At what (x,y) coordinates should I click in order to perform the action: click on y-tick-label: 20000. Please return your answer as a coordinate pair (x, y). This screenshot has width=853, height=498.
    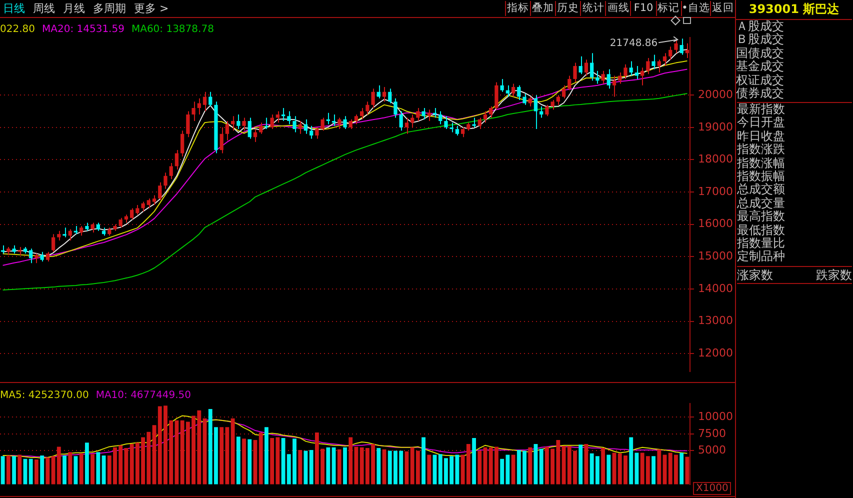
    Looking at the image, I should click on (715, 94).